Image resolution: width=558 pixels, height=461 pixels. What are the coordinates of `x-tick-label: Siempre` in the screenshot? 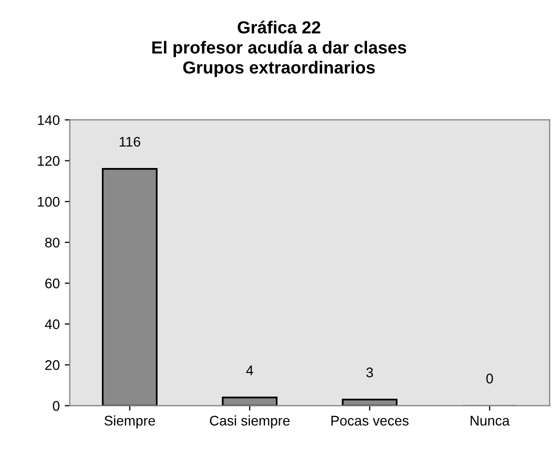 It's located at (129, 421).